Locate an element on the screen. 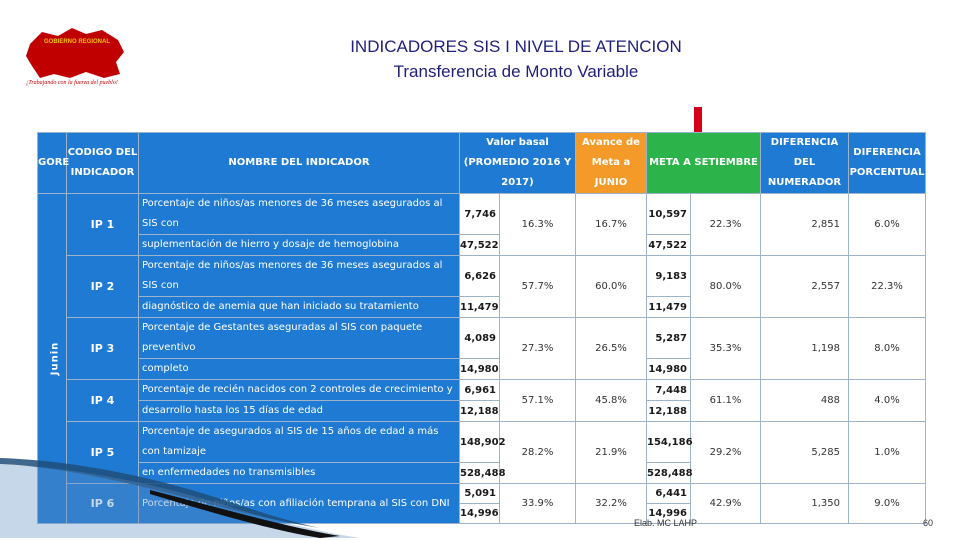 This screenshot has height=540, width=960. basal-denominator: 12,188 is located at coordinates (479, 411).